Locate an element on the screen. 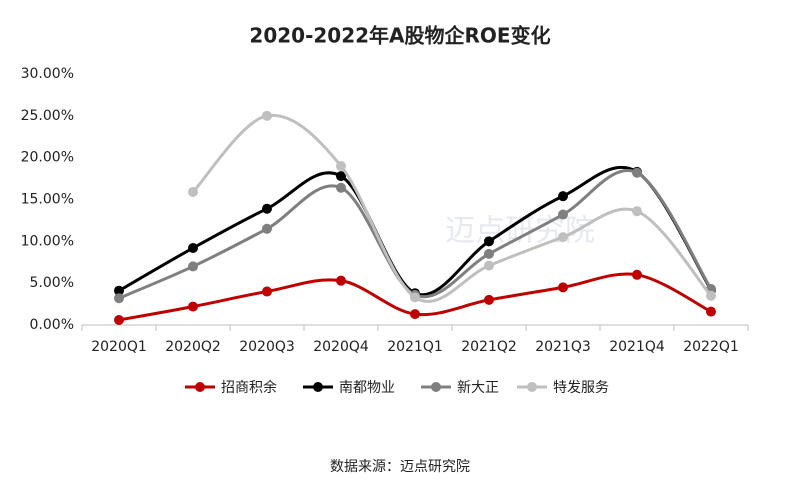 Image resolution: width=800 pixels, height=482 pixels. legend-label: 新大正 is located at coordinates (478, 388).